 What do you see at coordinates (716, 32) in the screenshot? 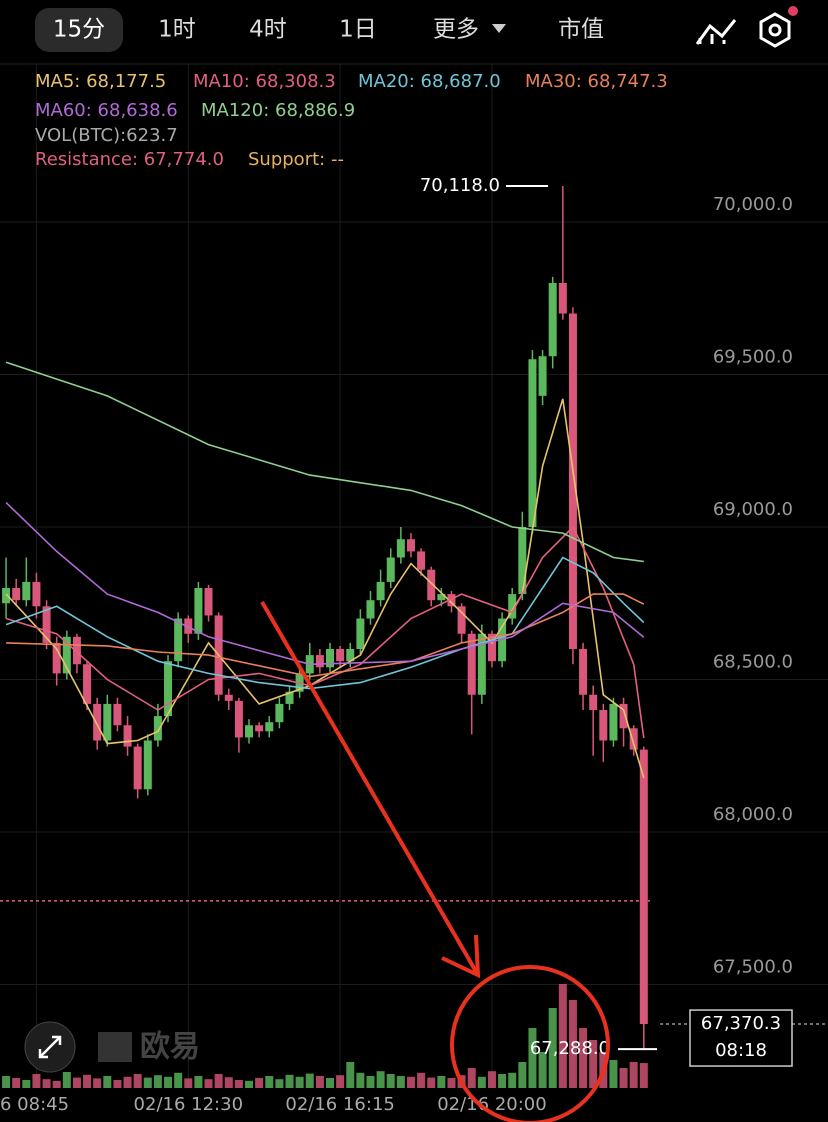
I see `indicator-icon` at bounding box center [716, 32].